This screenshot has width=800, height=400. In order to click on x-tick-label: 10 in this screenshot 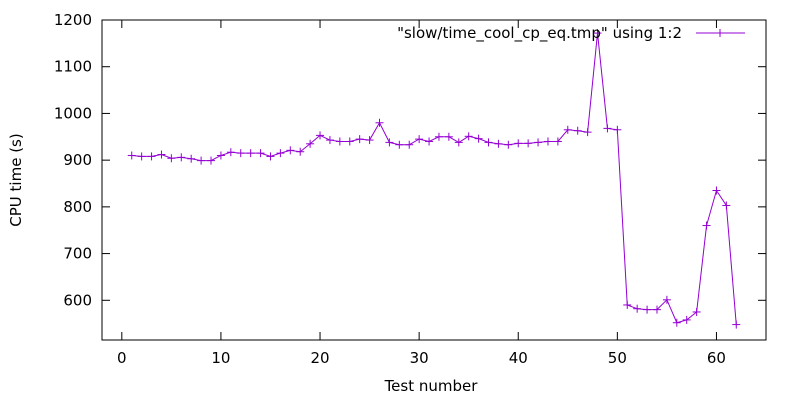, I will do `click(220, 358)`.